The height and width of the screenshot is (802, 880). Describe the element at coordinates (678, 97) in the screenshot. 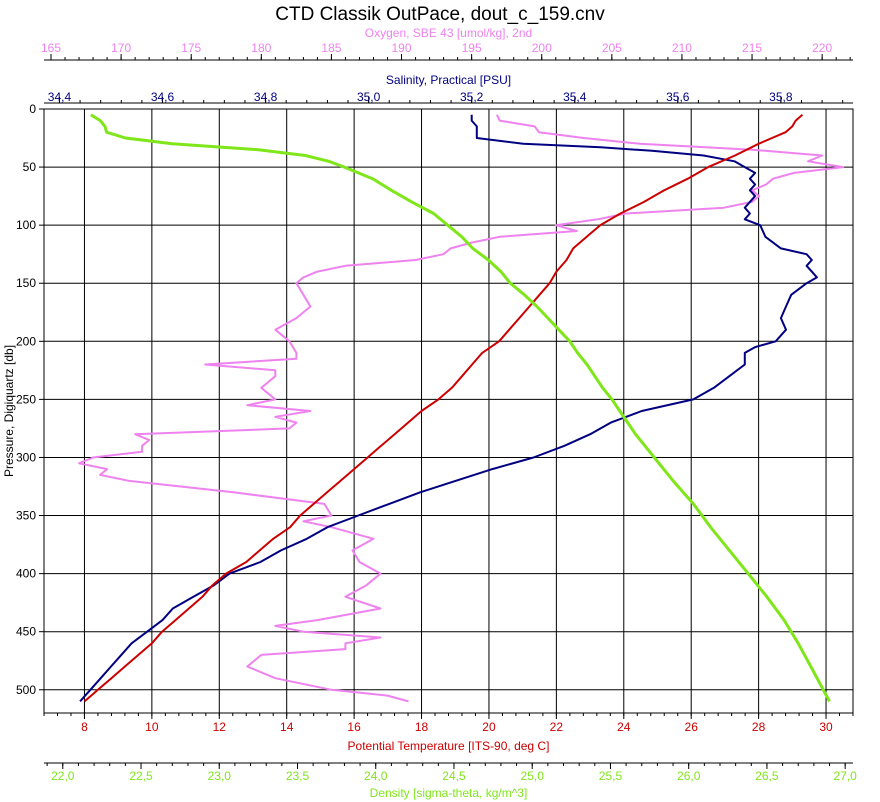

I see `salinity-tick-label: 35,6` at that location.